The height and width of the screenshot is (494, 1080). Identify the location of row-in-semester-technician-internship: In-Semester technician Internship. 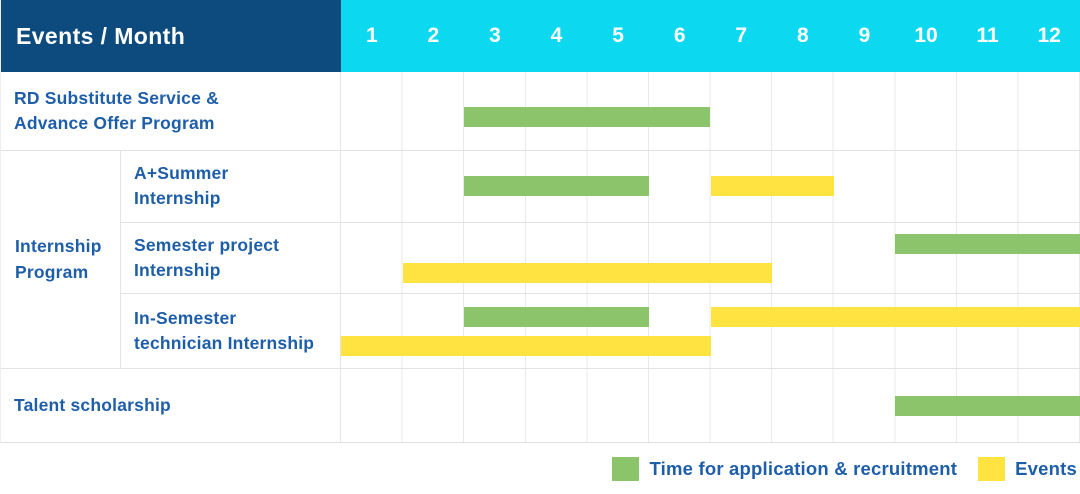
(600, 330).